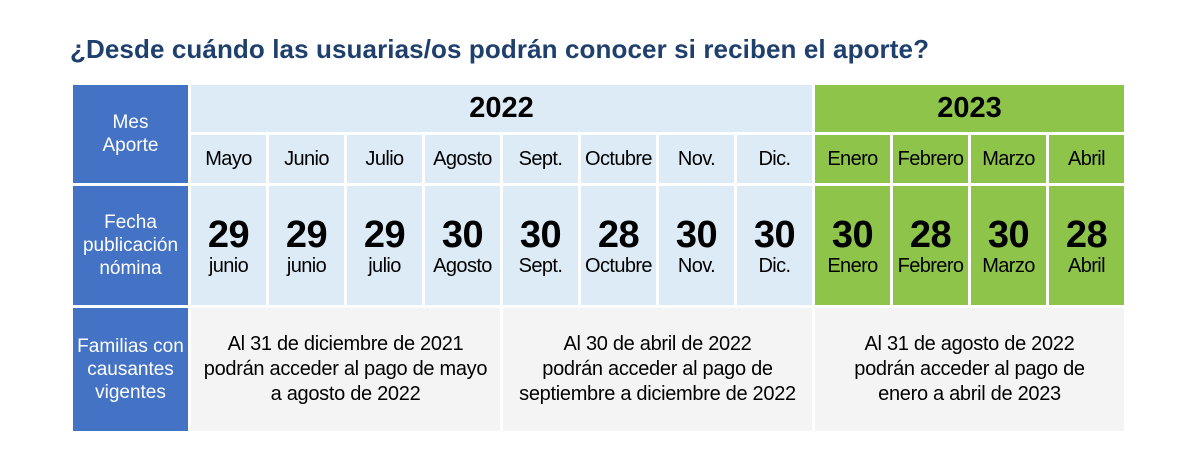 This screenshot has width=1200, height=470. Describe the element at coordinates (852, 265) in the screenshot. I see `publication-month: Enero` at that location.